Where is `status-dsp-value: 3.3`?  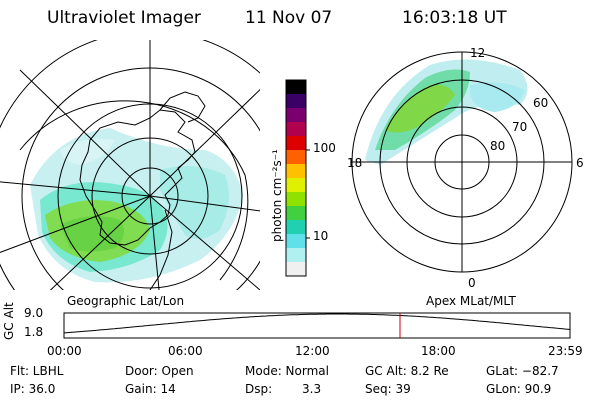
status-dsp-value: 3.3 is located at coordinates (312, 389).